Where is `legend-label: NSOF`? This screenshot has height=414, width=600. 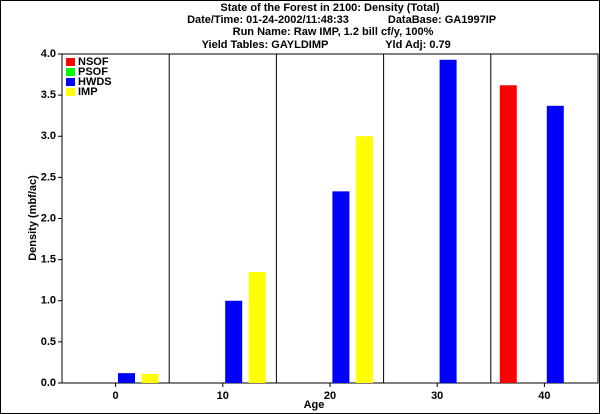
legend-label: NSOF is located at coordinates (93, 62).